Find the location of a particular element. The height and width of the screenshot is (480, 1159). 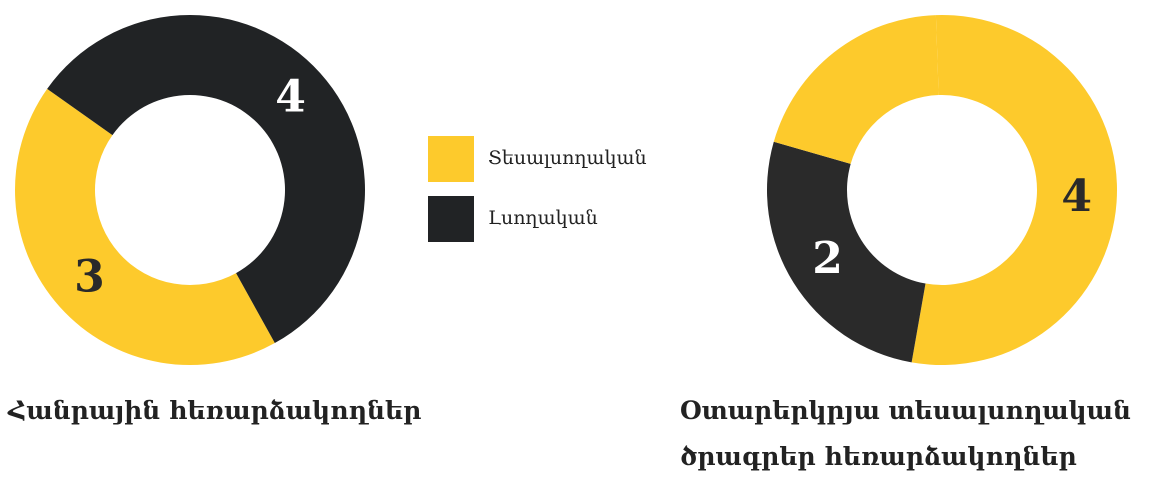

slice-label: 2 is located at coordinates (827, 258).